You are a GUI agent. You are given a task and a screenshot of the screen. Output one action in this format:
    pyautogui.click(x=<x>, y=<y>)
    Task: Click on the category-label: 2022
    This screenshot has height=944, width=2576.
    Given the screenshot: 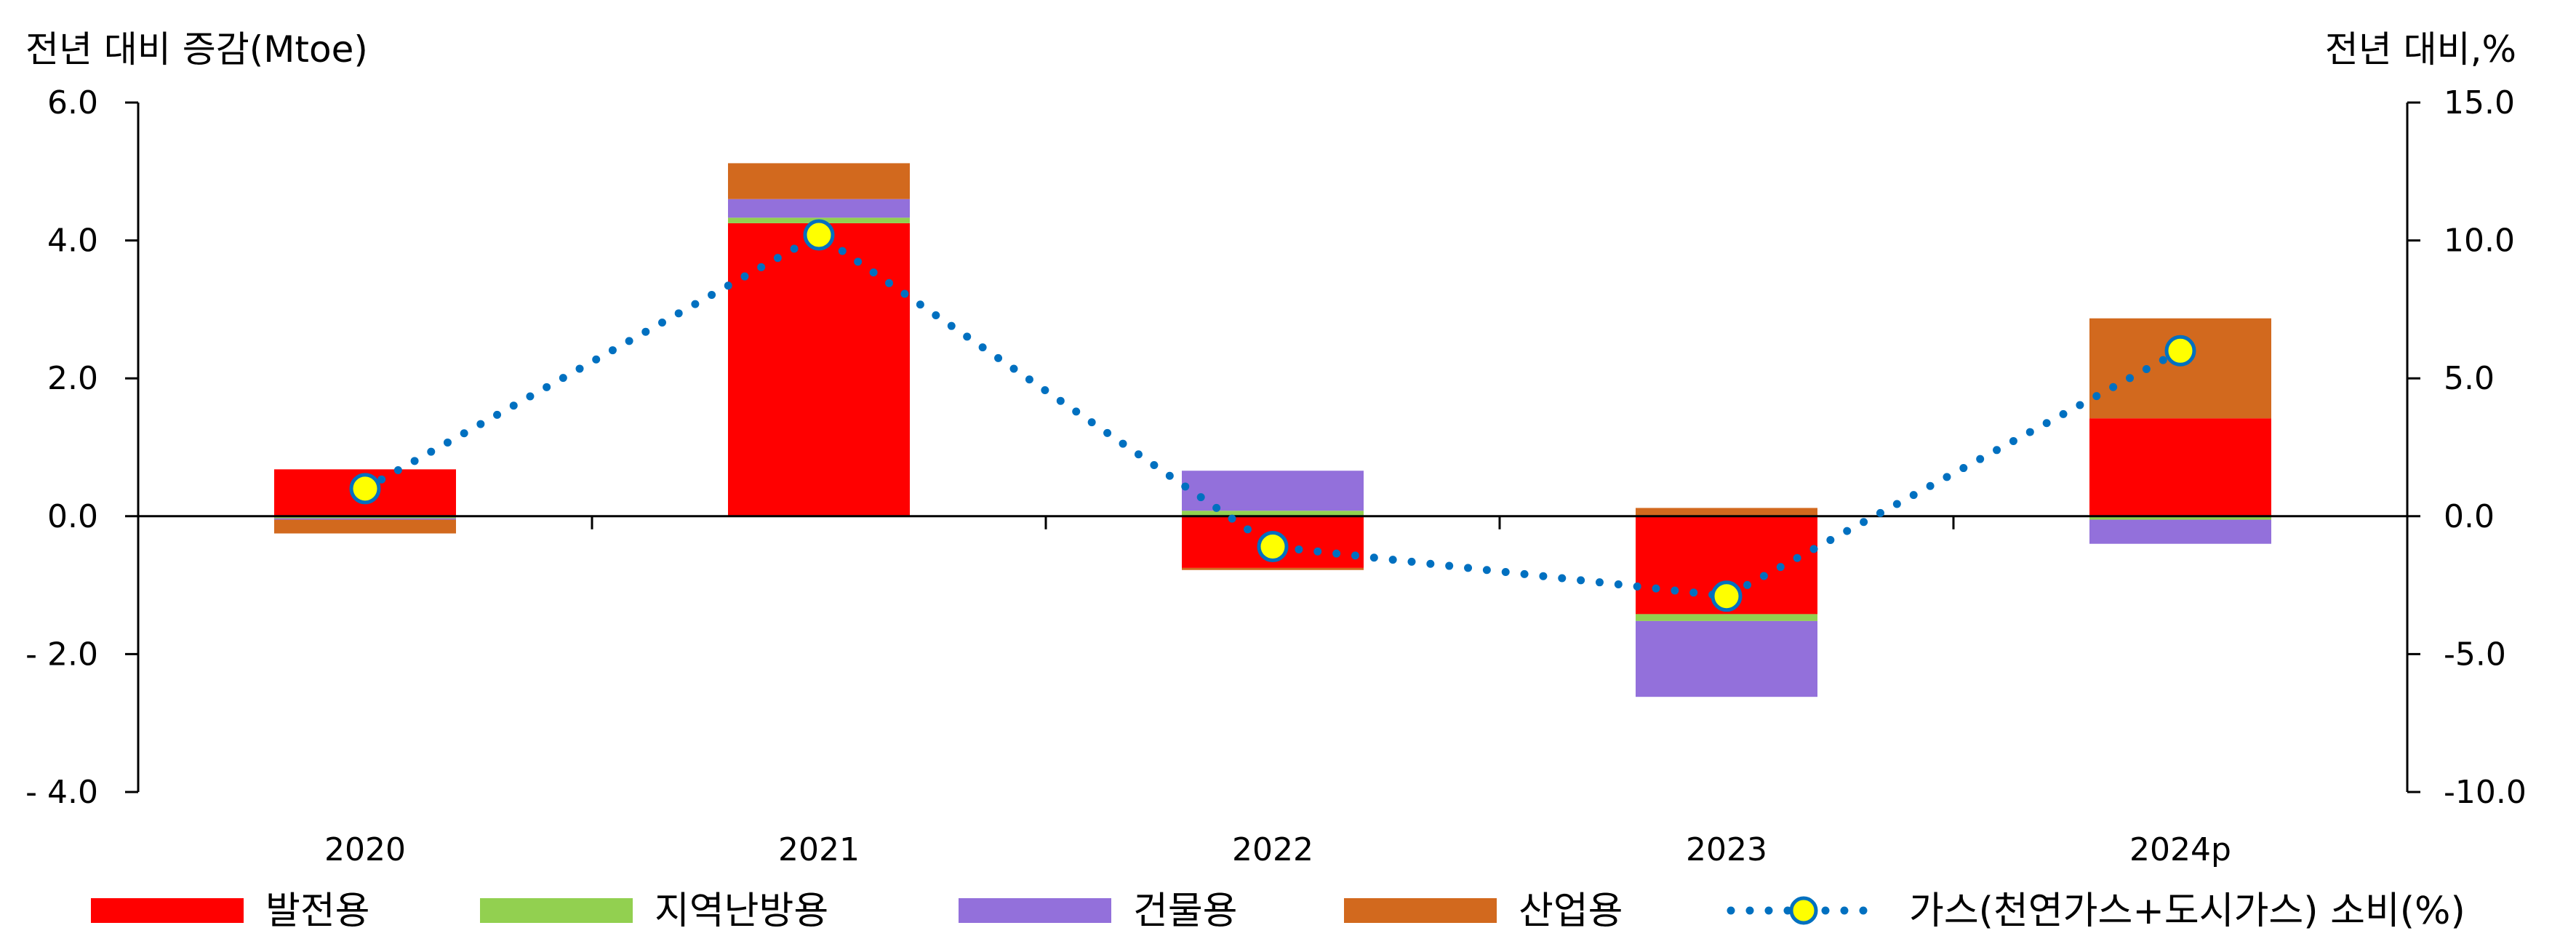 What is the action you would take?
    pyautogui.click(x=1272, y=849)
    